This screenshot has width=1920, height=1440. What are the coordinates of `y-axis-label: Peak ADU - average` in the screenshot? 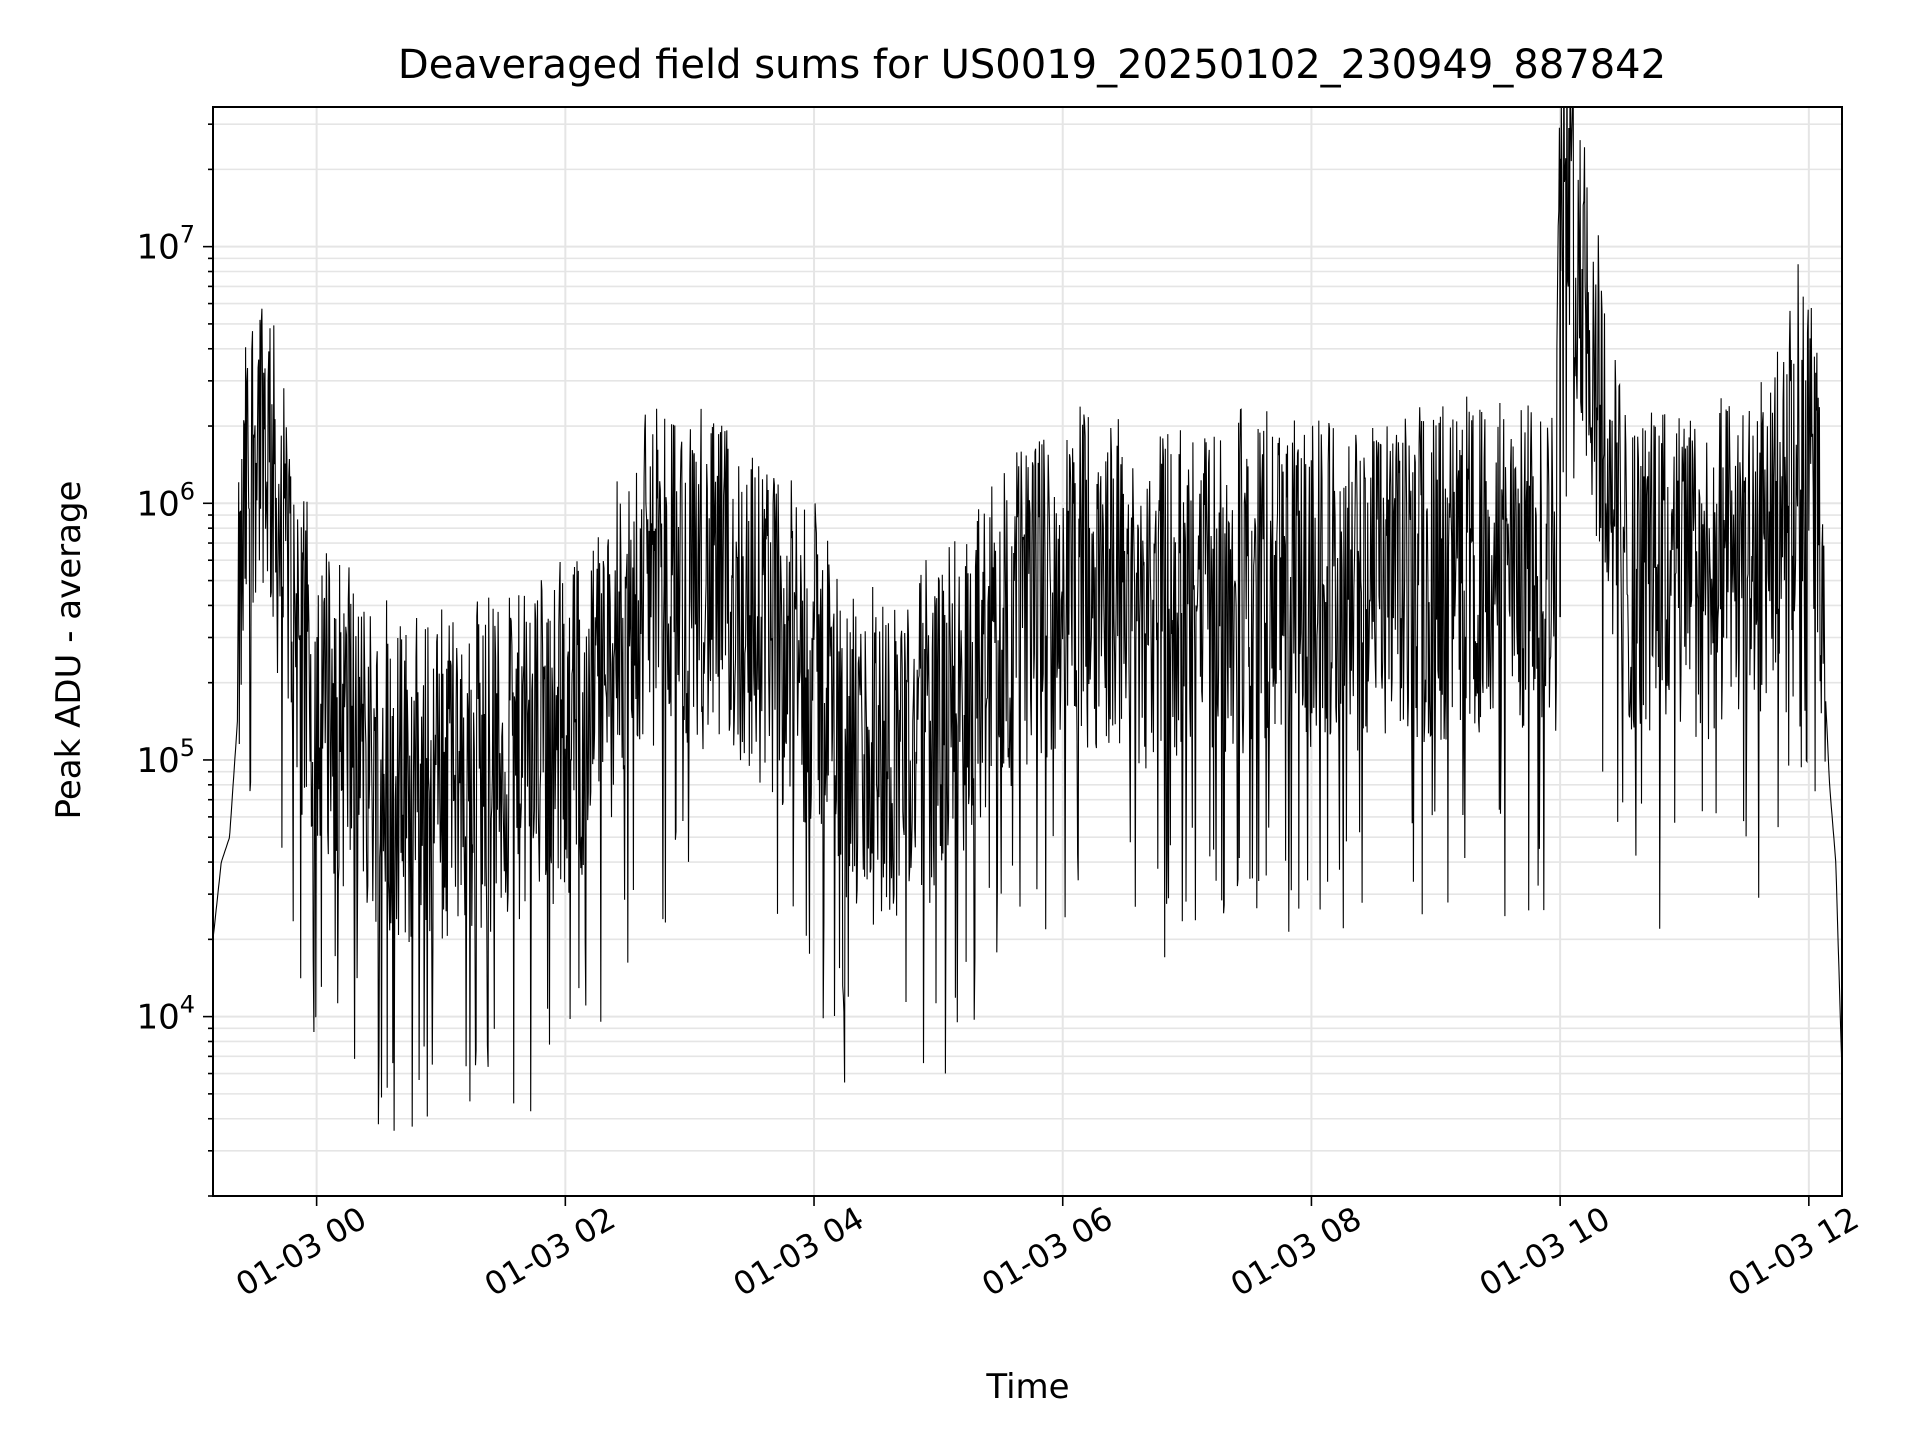 It's located at (69, 650).